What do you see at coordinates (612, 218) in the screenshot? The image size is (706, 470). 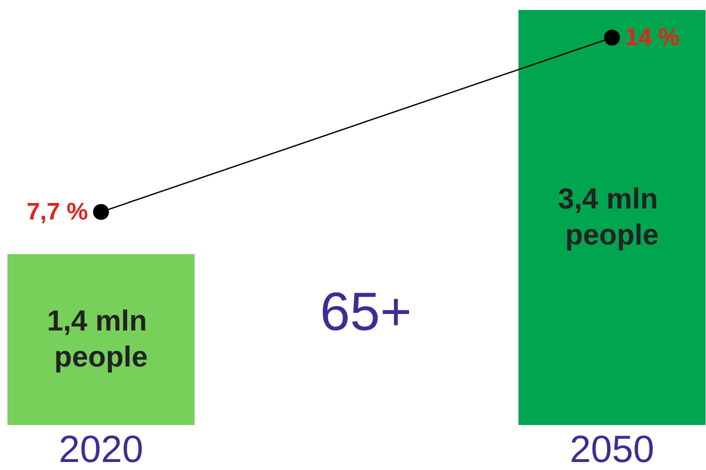 I see `data-label: 3,4 mln people` at bounding box center [612, 218].